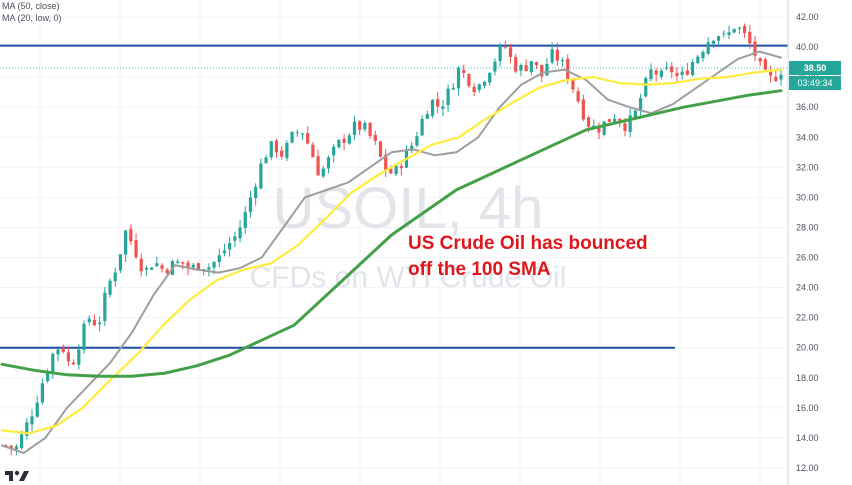  Describe the element at coordinates (17, 475) in the screenshot. I see `tradingview-logo-icon` at that location.